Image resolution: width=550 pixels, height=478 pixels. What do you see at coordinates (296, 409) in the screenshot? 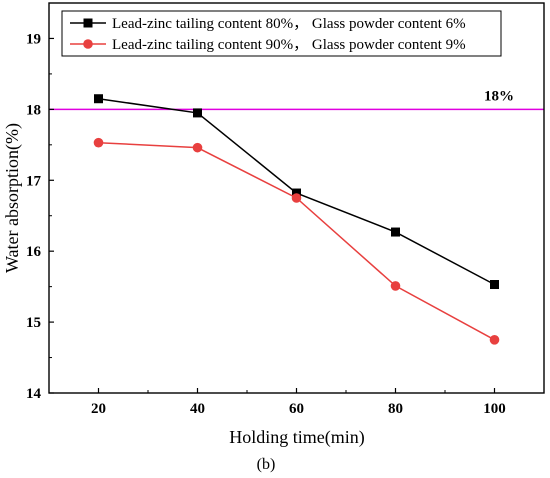
I see `x-tick-label-60: 60` at bounding box center [296, 409].